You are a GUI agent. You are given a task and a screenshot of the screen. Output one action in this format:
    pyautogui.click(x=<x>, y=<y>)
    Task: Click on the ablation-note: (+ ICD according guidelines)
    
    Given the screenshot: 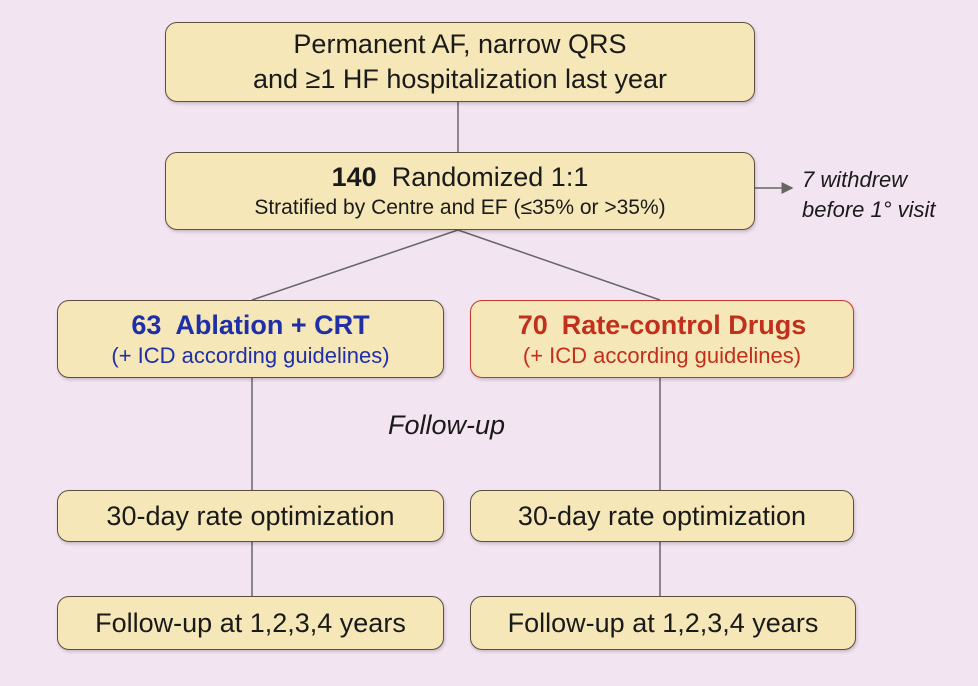 What is the action you would take?
    pyautogui.click(x=250, y=355)
    